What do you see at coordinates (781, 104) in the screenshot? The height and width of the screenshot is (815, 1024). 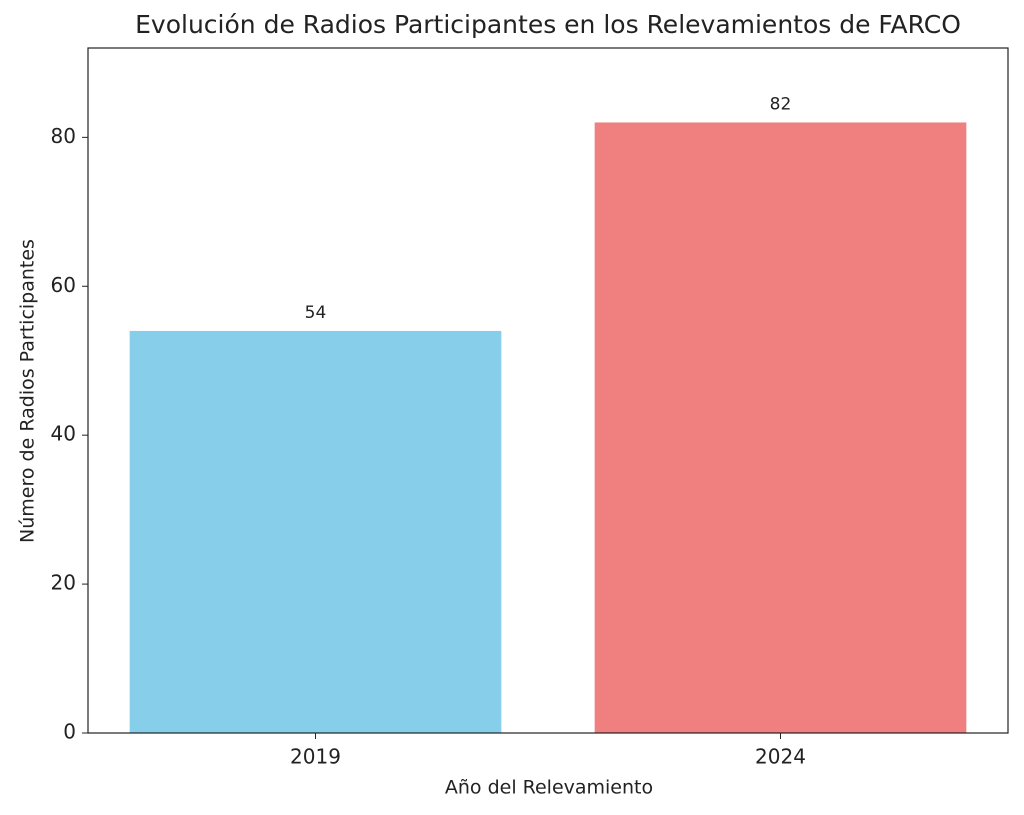 I see `value-label: 82` at bounding box center [781, 104].